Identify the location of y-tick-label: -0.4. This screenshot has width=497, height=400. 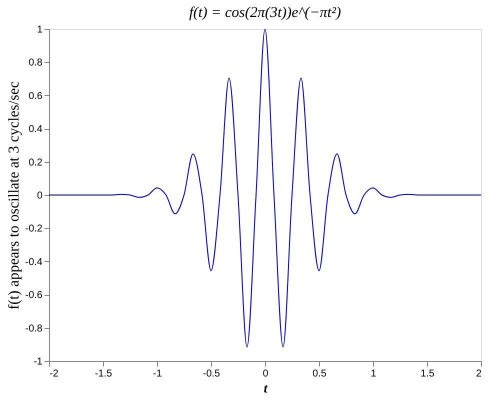
(34, 262).